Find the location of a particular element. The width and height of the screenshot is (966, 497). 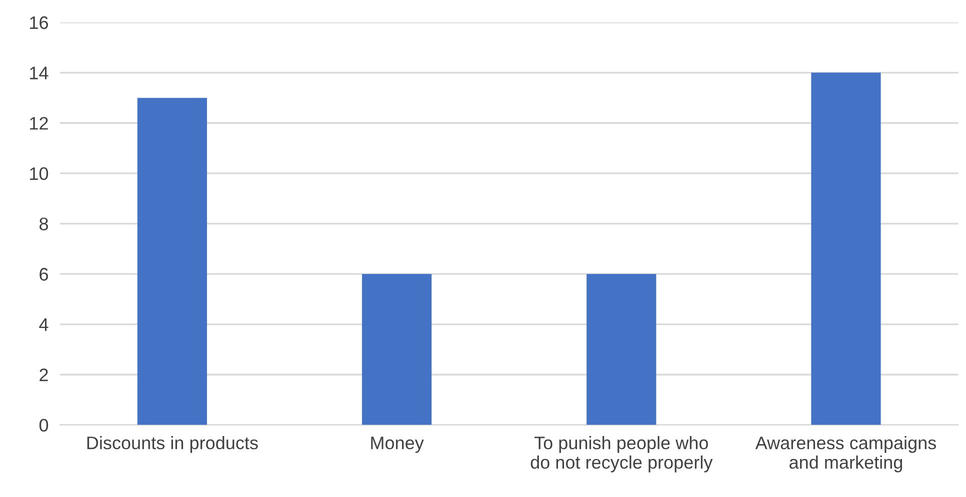

x-tick-label: Awareness campaigns and marketing is located at coordinates (845, 454).